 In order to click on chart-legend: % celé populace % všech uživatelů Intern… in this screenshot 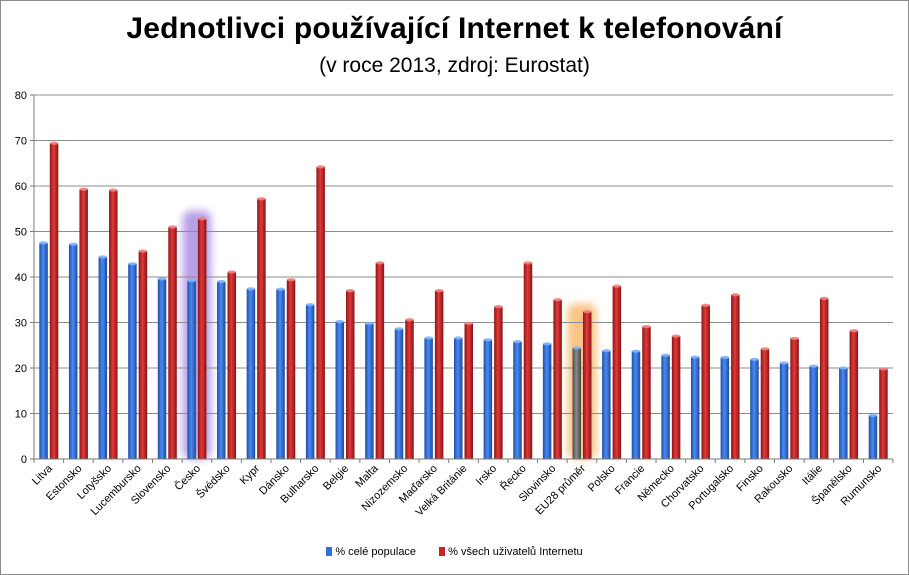, I will do `click(454, 552)`.